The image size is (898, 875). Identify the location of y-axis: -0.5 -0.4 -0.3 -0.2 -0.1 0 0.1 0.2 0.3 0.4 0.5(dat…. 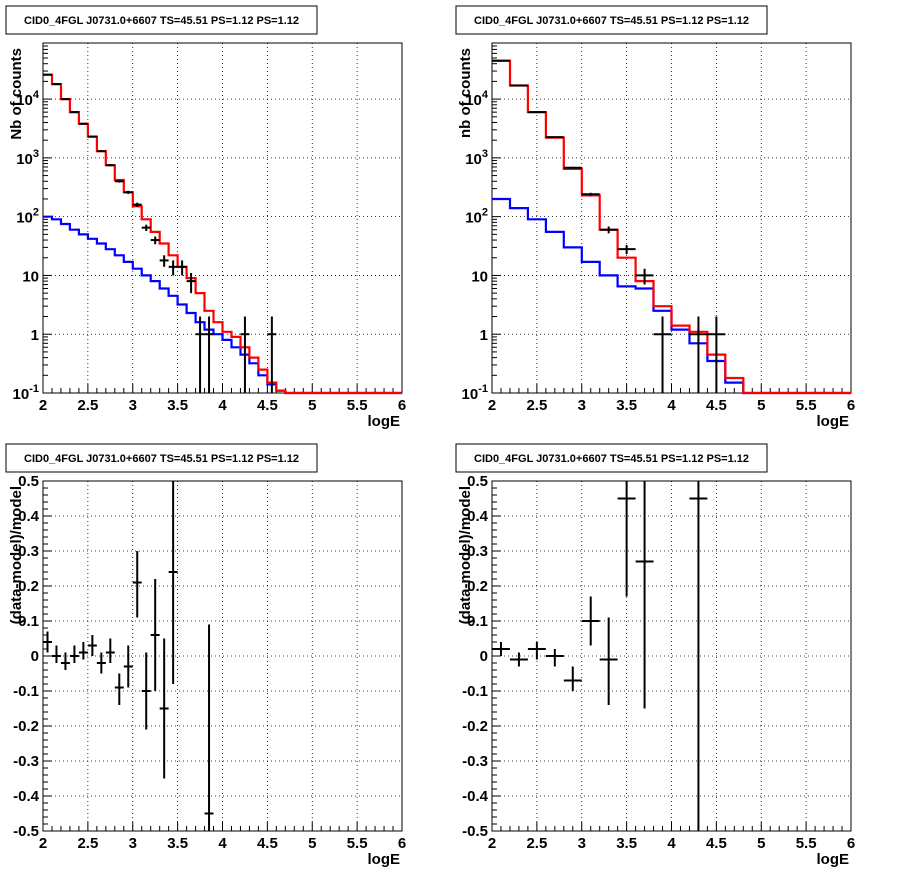
(479, 656).